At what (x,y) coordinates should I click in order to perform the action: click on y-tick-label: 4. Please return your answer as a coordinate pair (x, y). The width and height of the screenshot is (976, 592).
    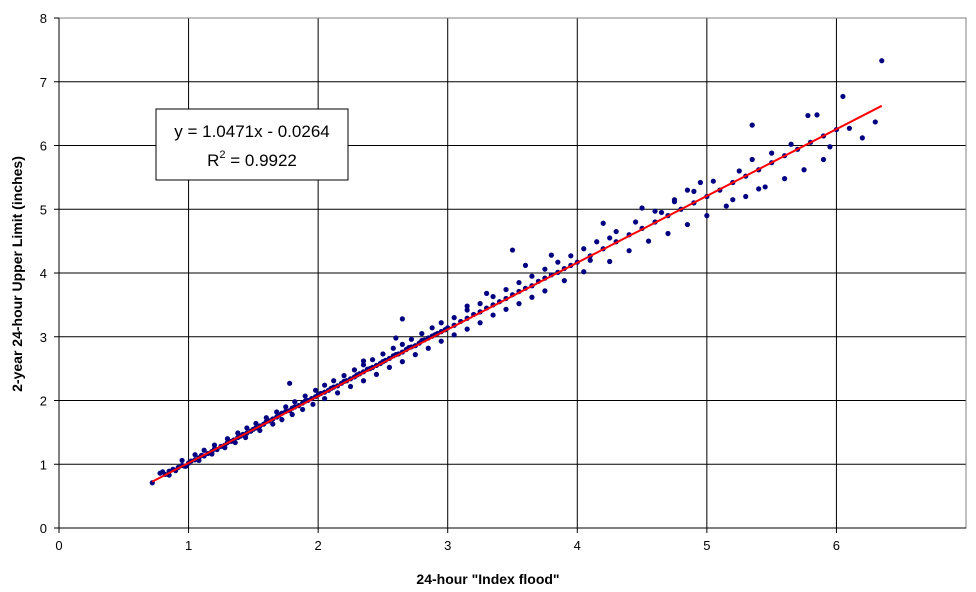
    Looking at the image, I should click on (43, 273).